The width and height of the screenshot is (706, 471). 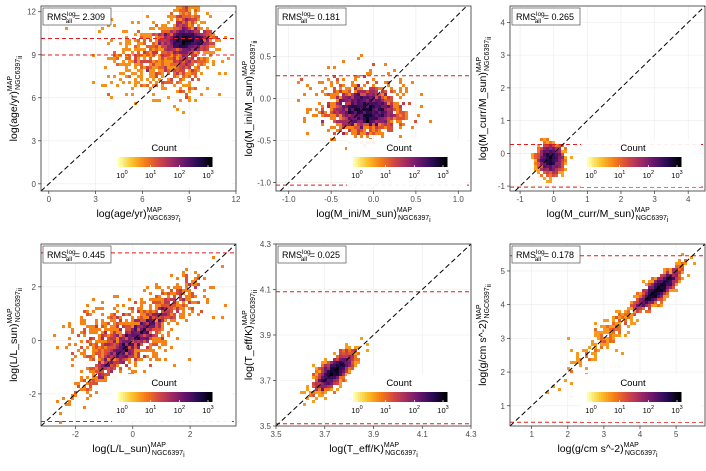 I want to click on identity-line, so click(x=138, y=101).